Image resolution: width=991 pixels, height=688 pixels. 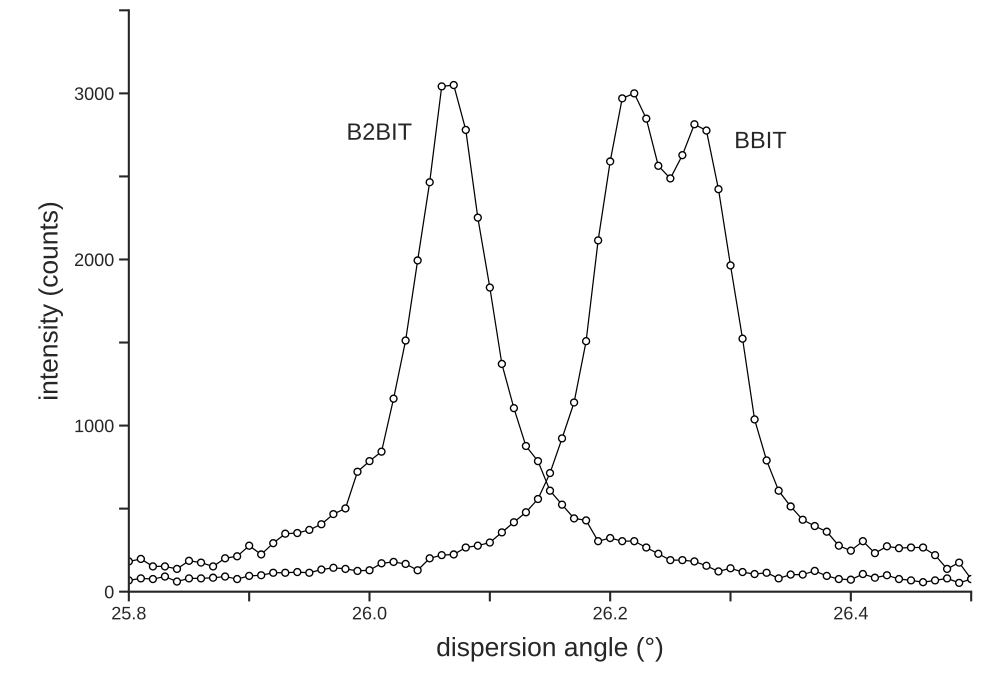 What do you see at coordinates (94, 426) in the screenshot?
I see `y-tick-label: 1000` at bounding box center [94, 426].